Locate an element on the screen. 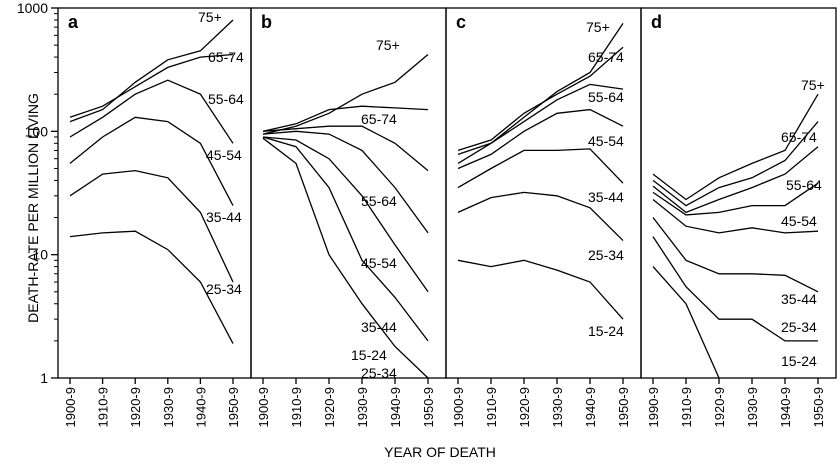 The image size is (840, 465). y-axis: 1 10 100 1000 is located at coordinates (37, 193).